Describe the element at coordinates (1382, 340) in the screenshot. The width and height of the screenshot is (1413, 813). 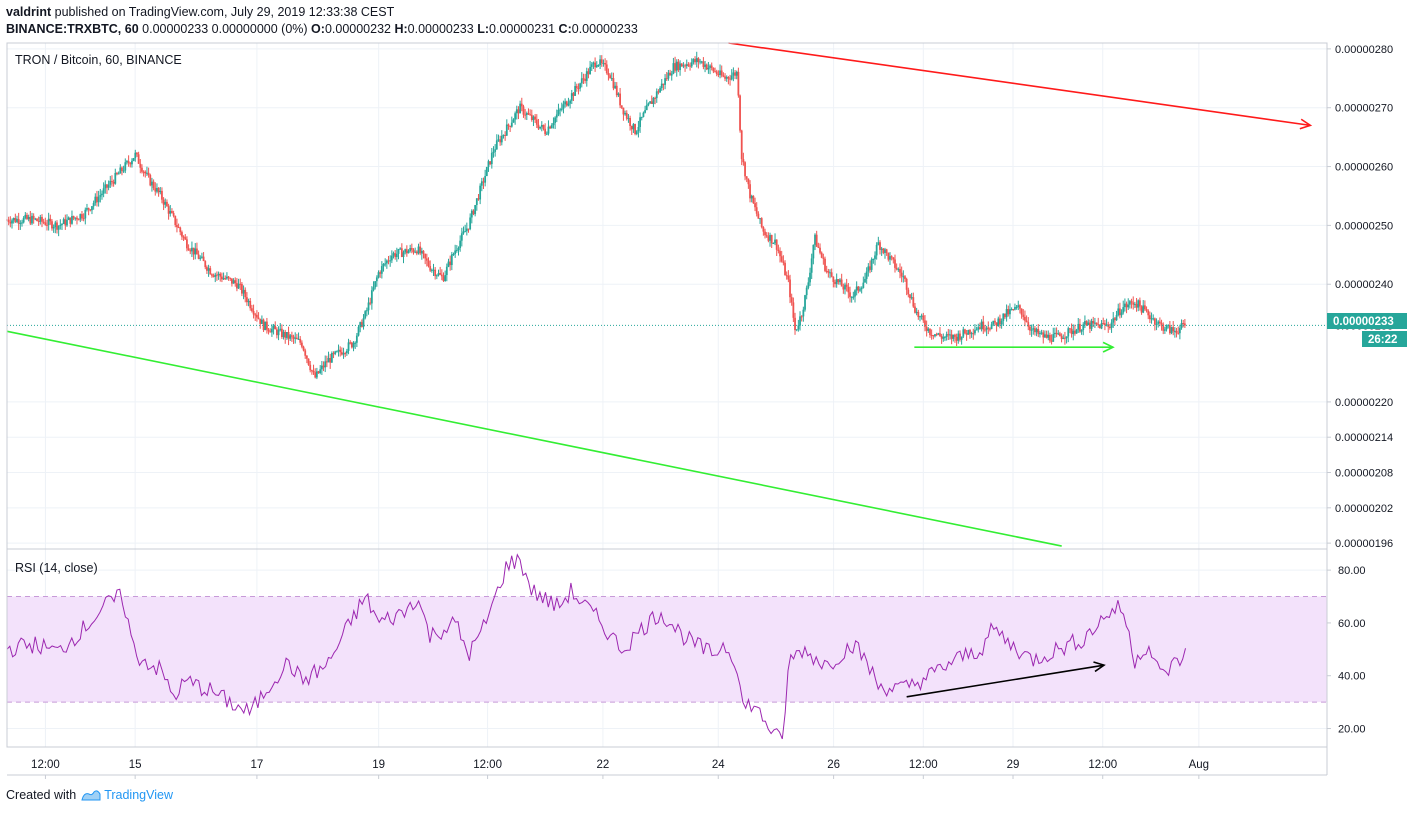
I see `countdown-text: 26:22` at that location.